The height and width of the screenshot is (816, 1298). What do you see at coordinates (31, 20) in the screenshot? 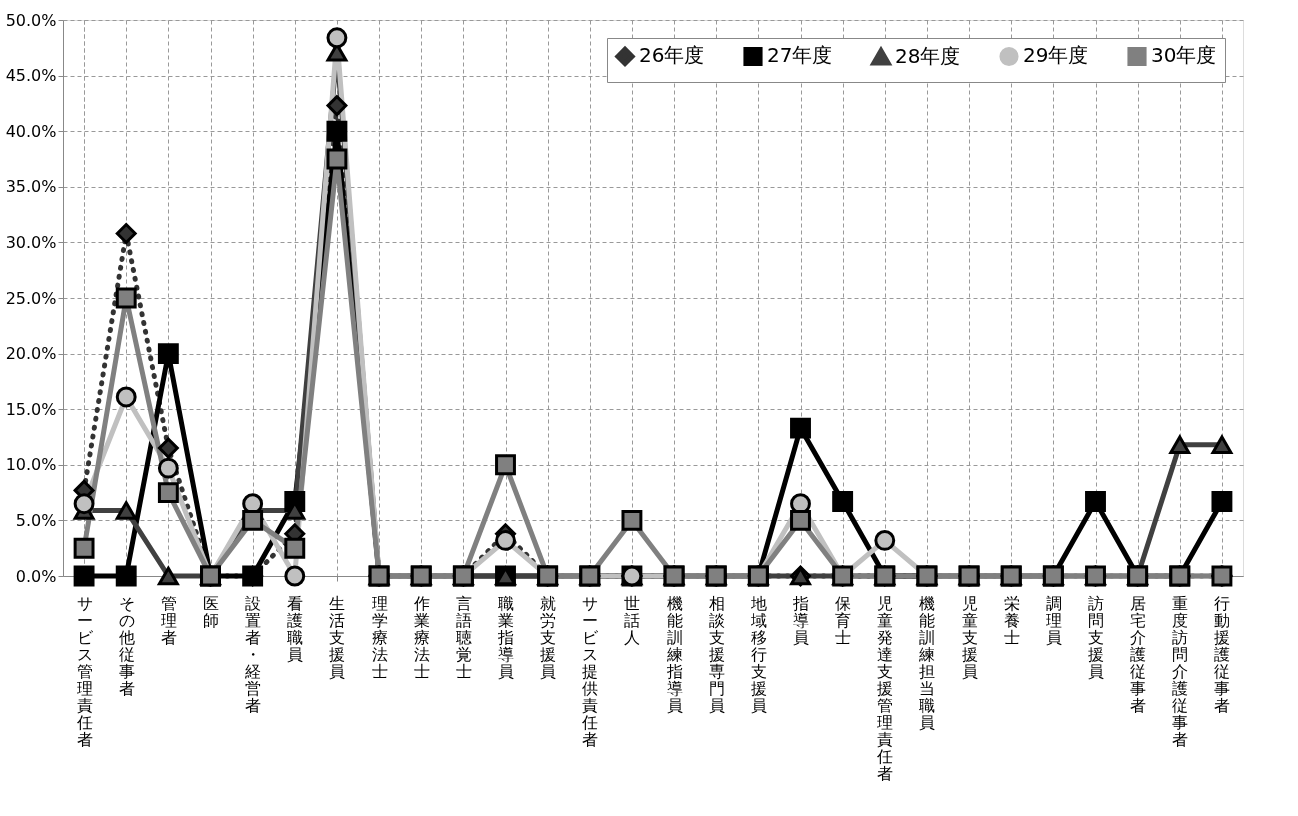
I see `y-tick-label: 50.0%` at bounding box center [31, 20].